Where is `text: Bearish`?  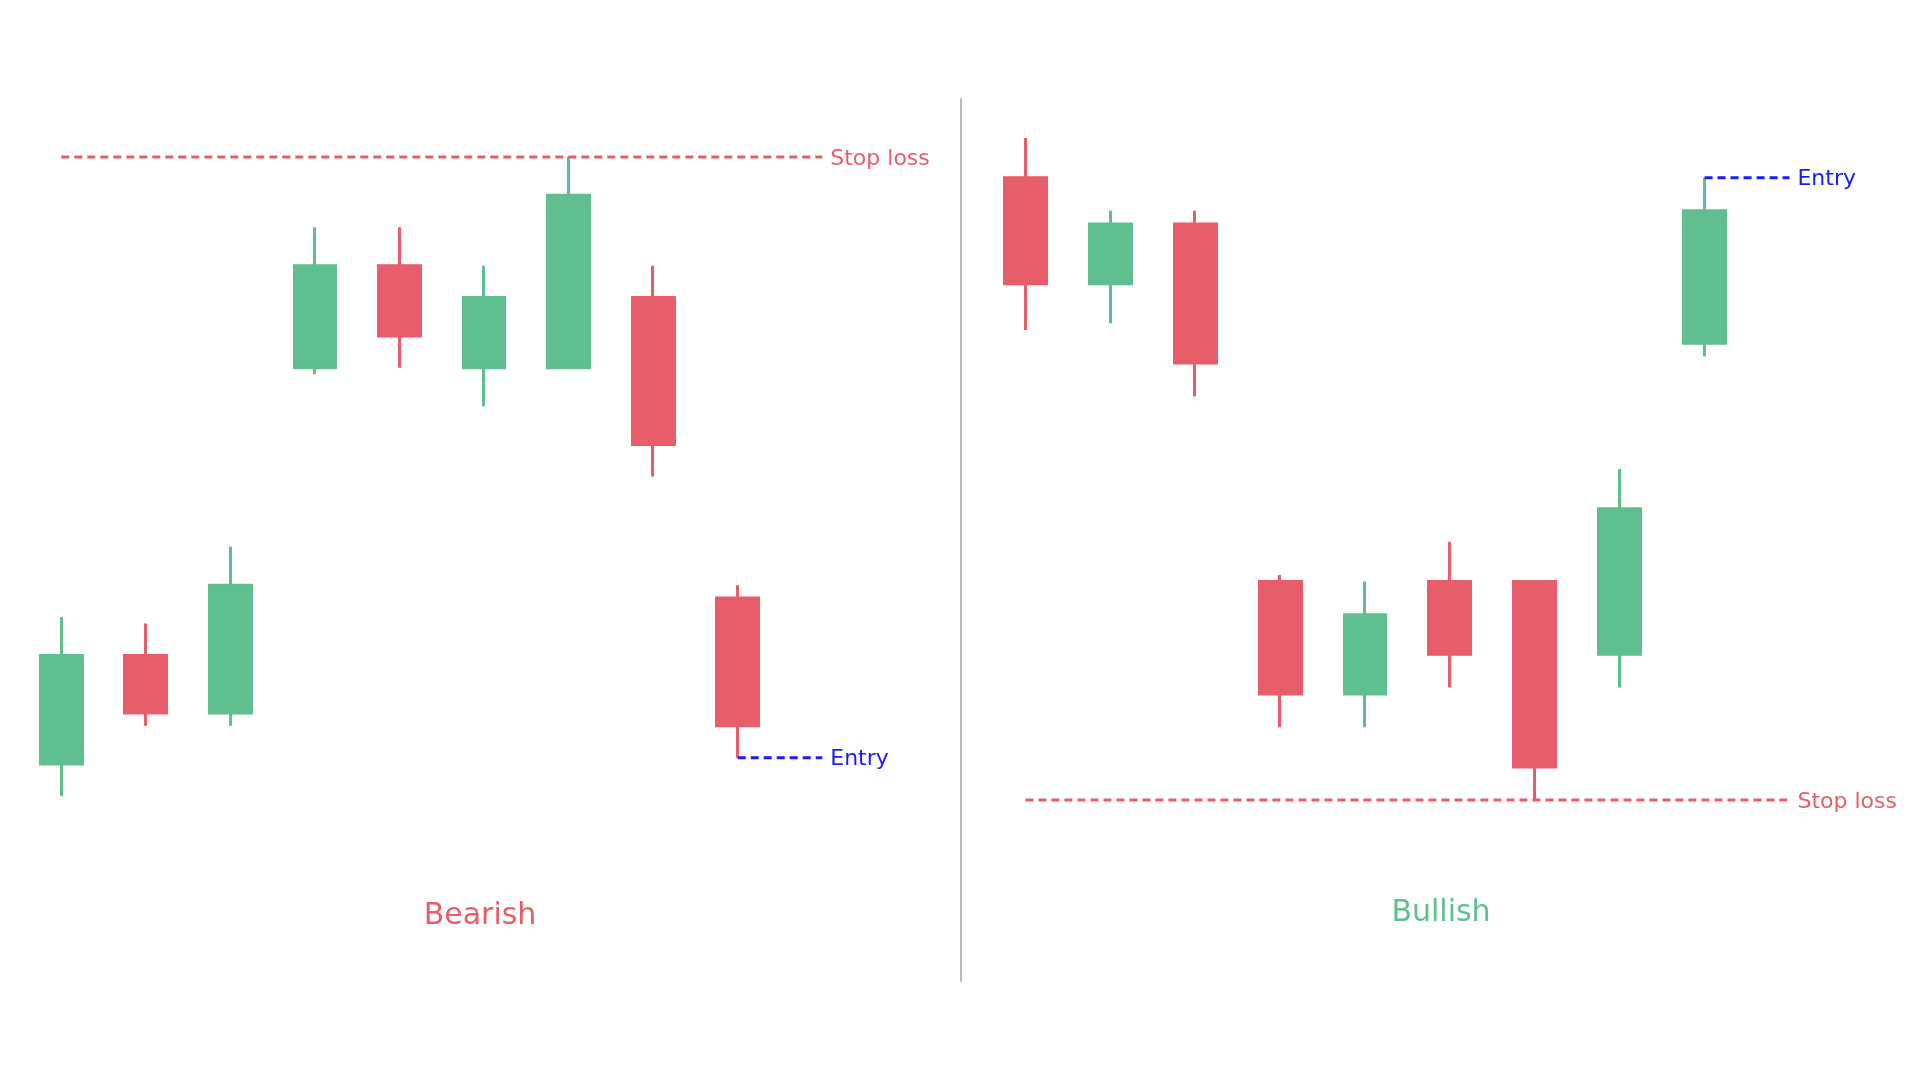 text: Bearish is located at coordinates (480, 913).